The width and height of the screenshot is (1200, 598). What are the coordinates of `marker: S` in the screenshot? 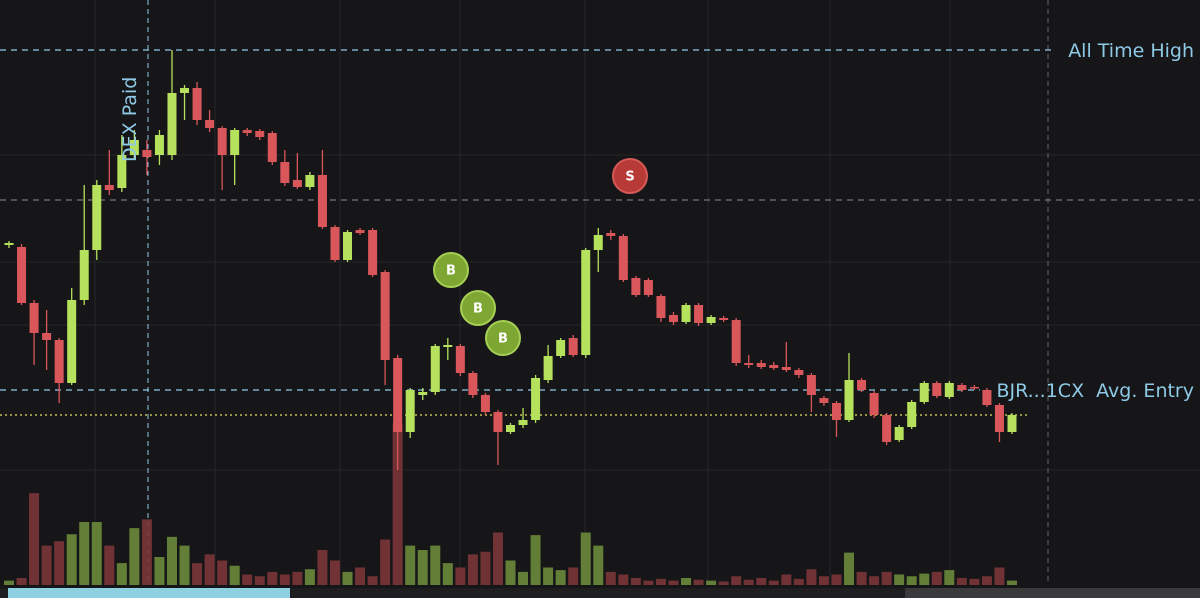 It's located at (630, 176).